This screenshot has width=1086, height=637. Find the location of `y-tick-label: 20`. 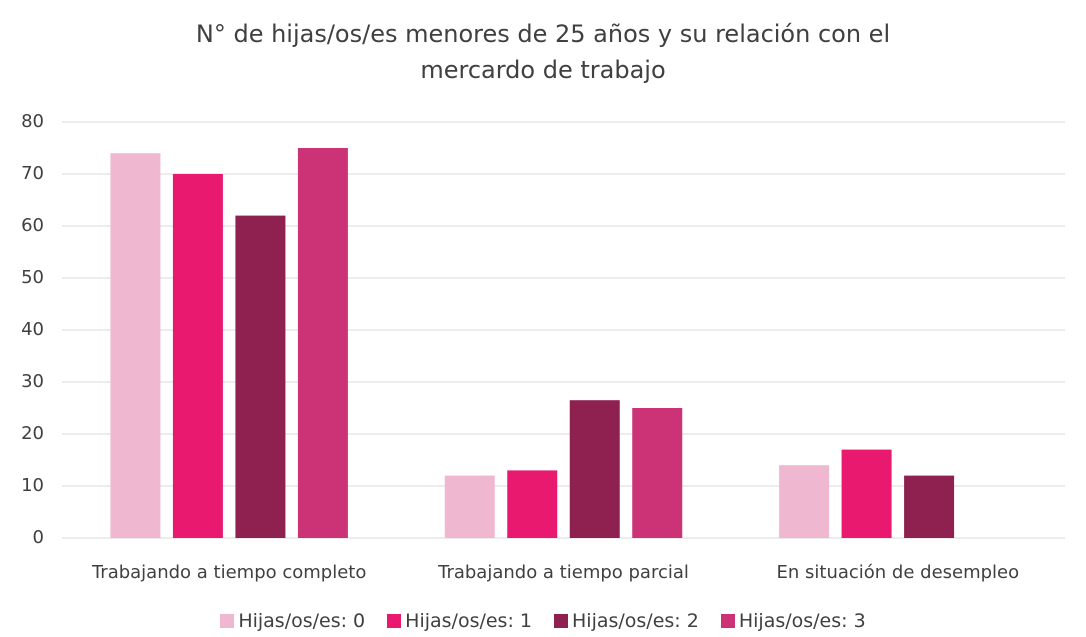

y-tick-label: 20 is located at coordinates (32, 433).